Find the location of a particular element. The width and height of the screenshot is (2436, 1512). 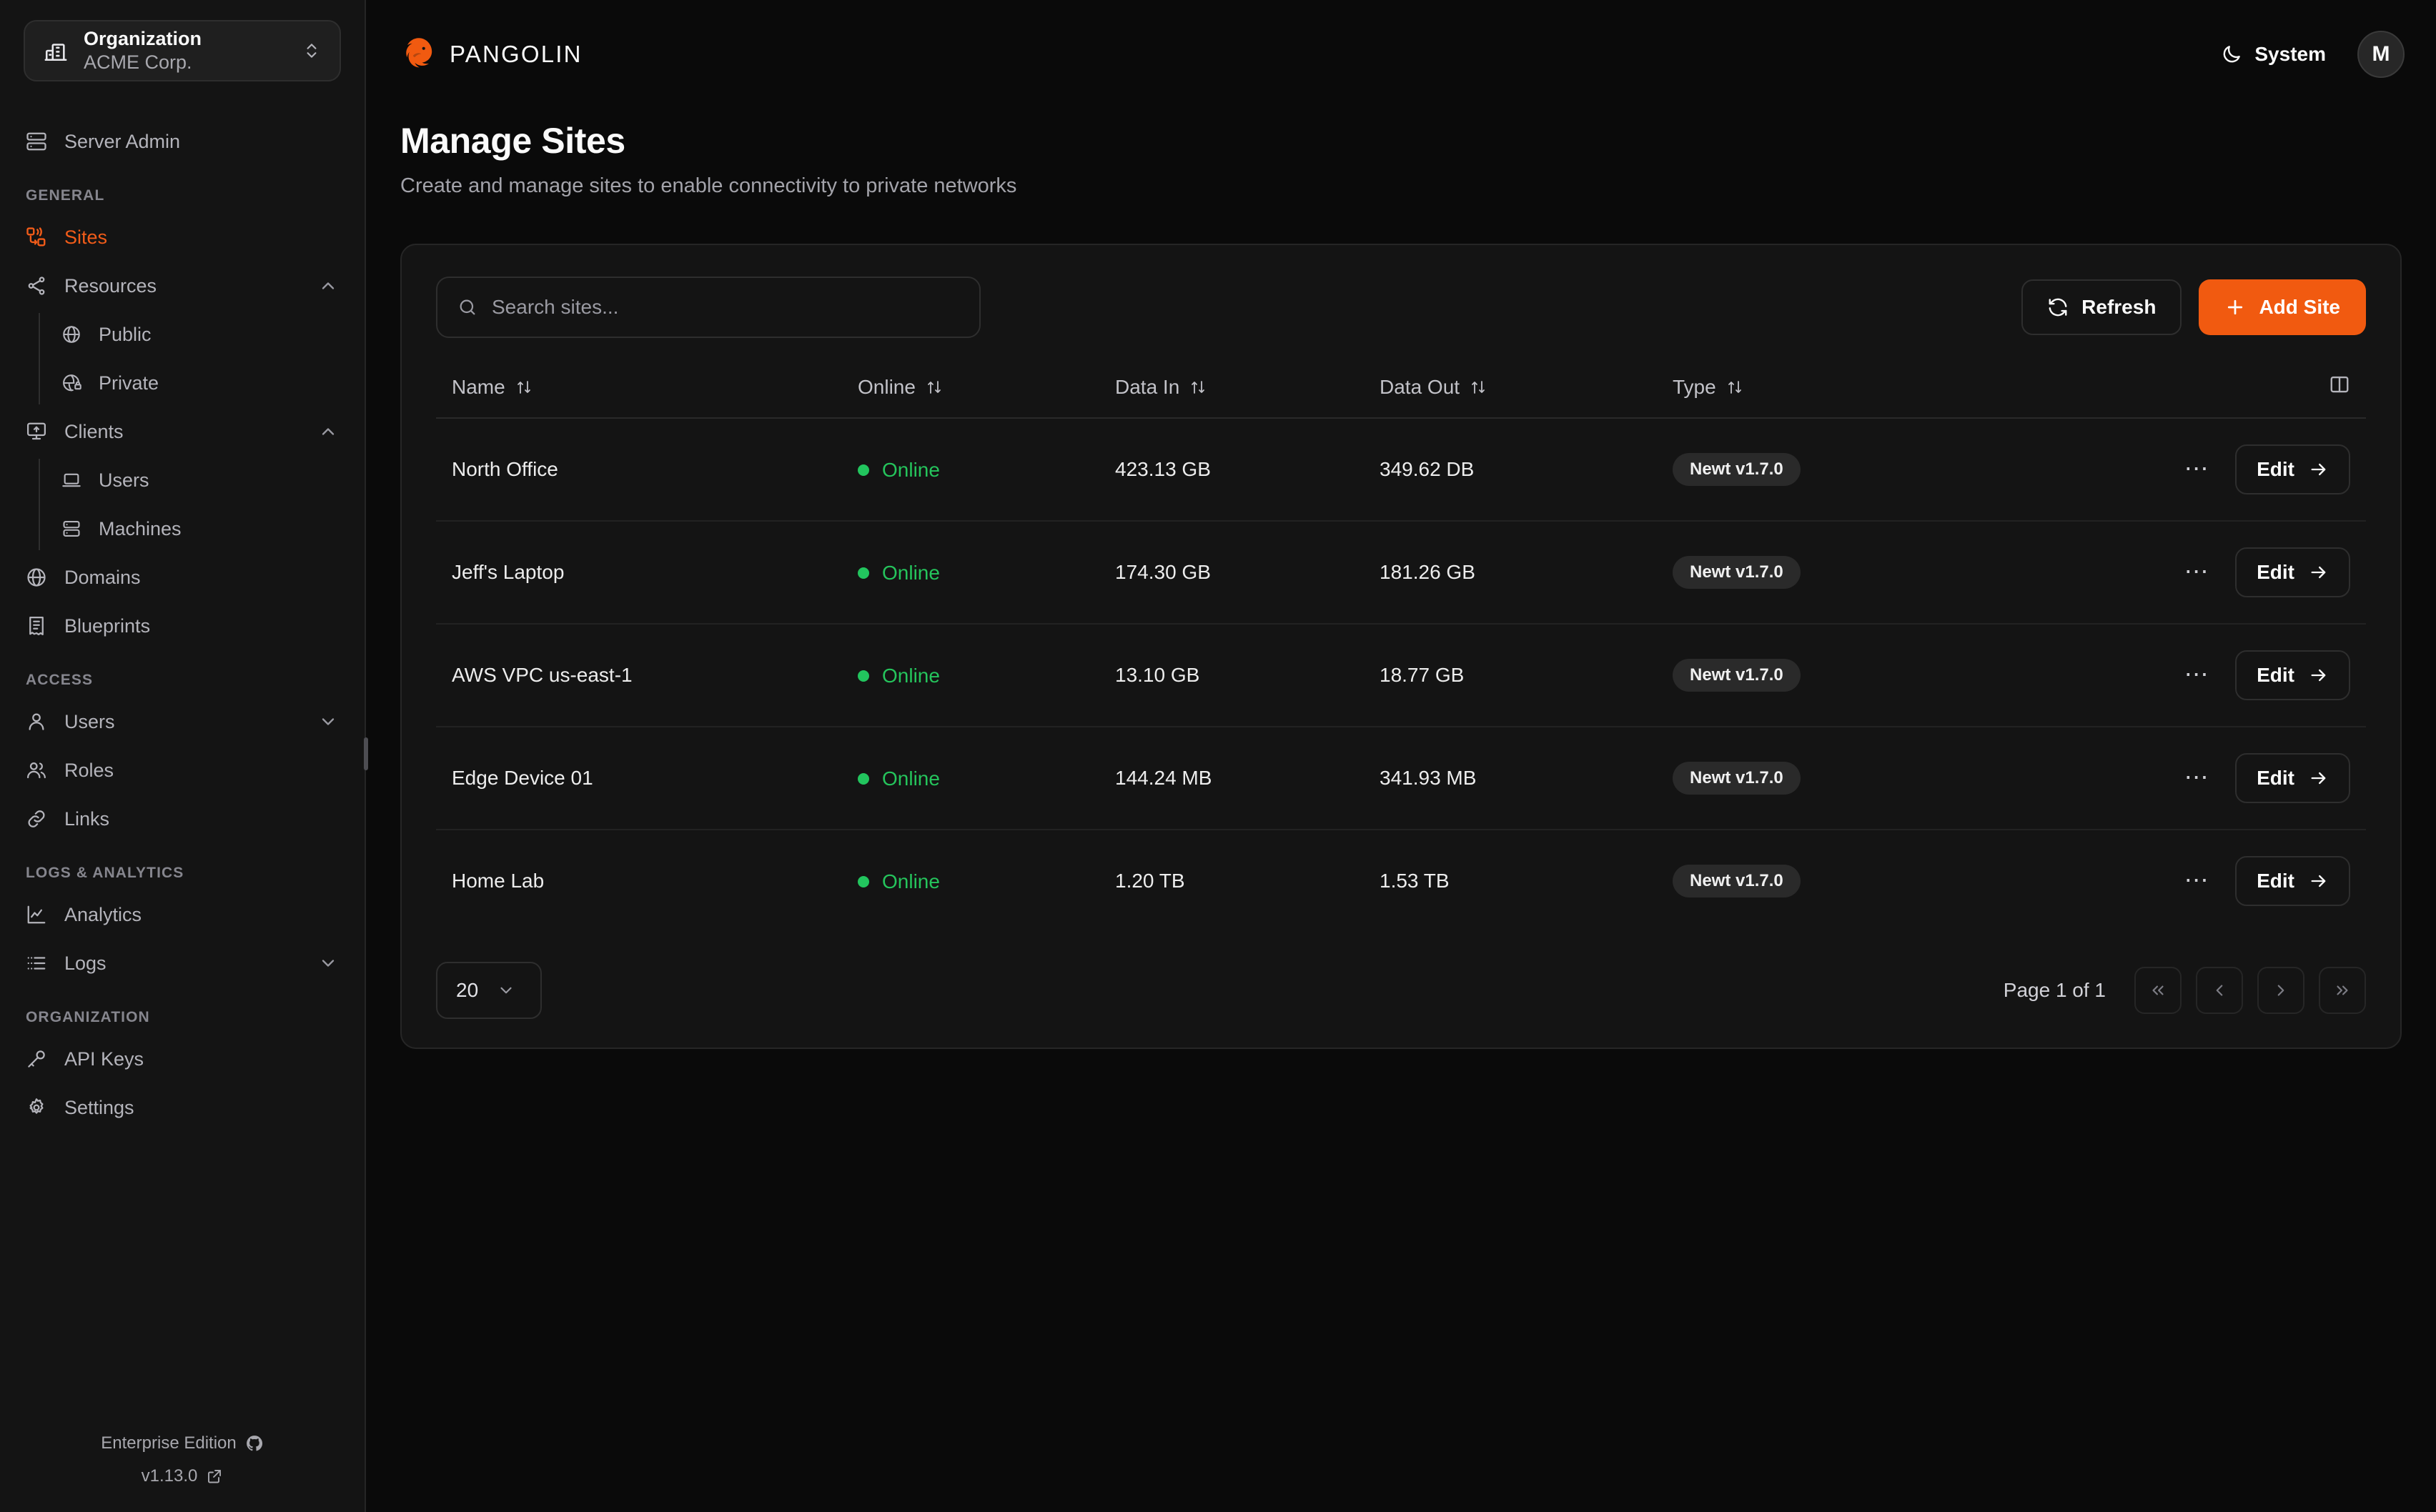

brand-name: PANGOLIN is located at coordinates (517, 54).